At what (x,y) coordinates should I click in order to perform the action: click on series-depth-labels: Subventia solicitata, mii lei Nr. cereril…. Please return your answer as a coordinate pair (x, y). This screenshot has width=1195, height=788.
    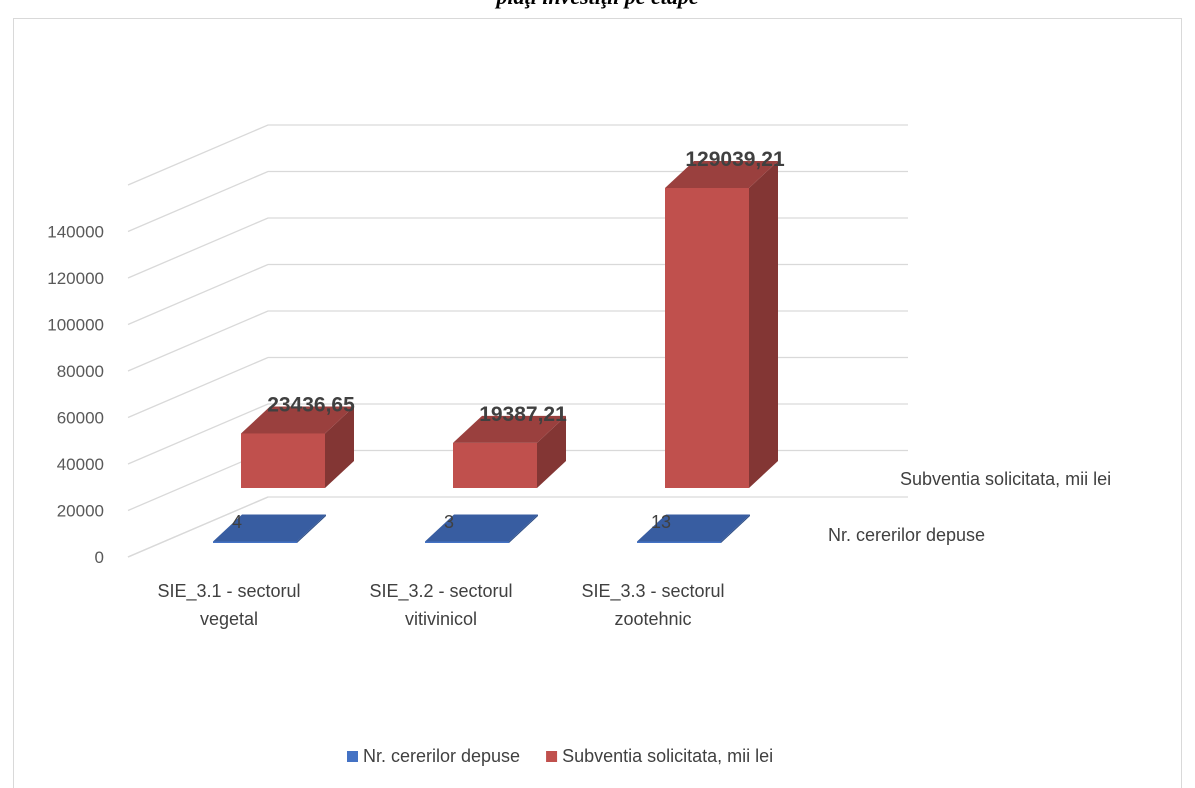
    Looking at the image, I should click on (969, 507).